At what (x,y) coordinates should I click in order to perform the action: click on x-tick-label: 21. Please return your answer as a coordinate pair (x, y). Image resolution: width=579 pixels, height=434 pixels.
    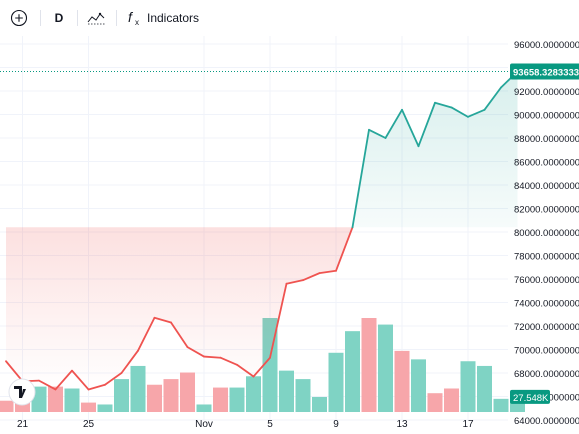
    Looking at the image, I should click on (23, 424).